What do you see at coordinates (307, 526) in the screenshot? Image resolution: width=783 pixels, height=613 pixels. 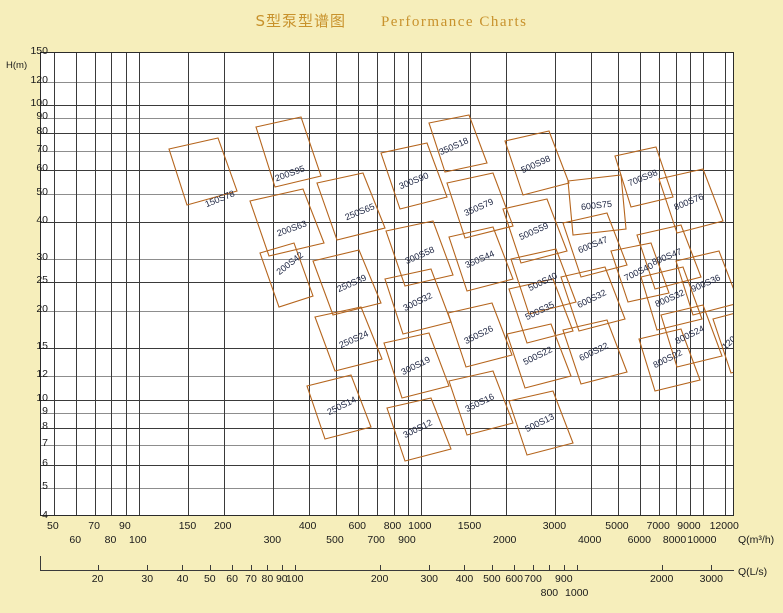 I see `x-axis-tick-label: 400` at bounding box center [307, 526].